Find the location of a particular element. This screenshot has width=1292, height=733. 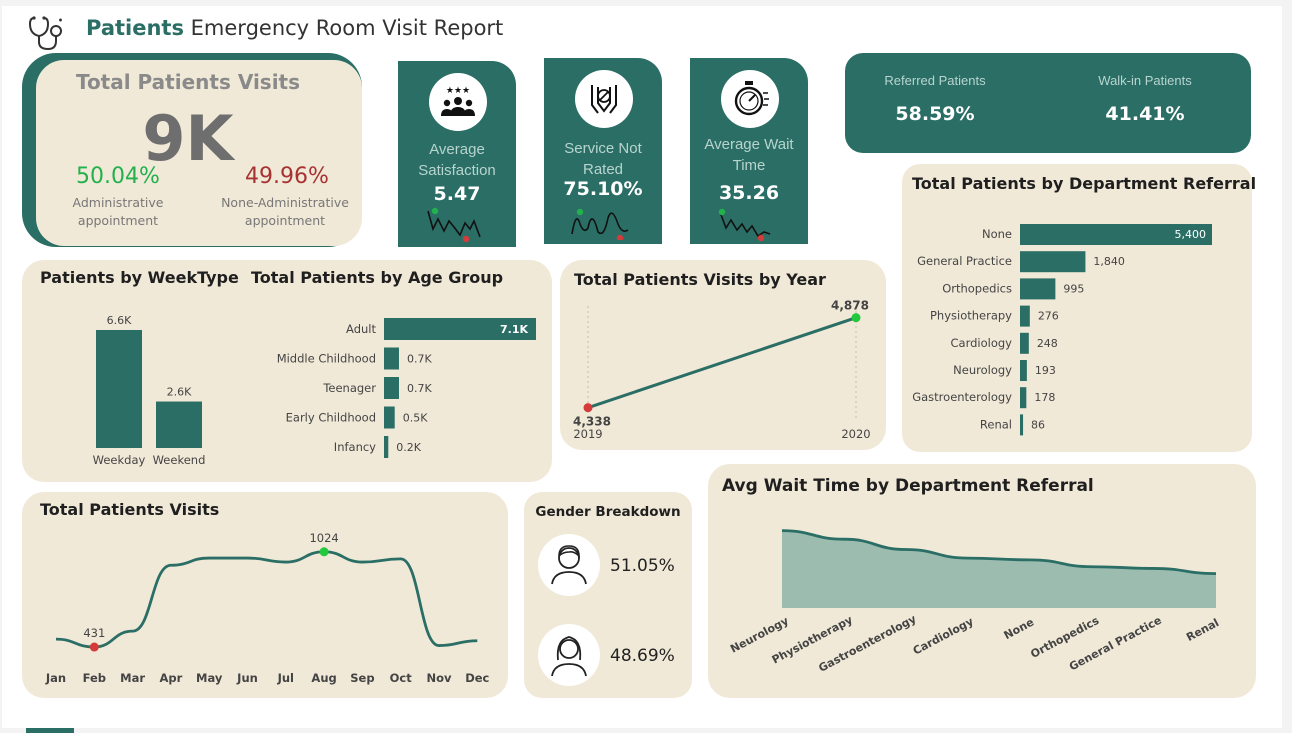

age-group-title: Total Patients by Age Group is located at coordinates (377, 277).